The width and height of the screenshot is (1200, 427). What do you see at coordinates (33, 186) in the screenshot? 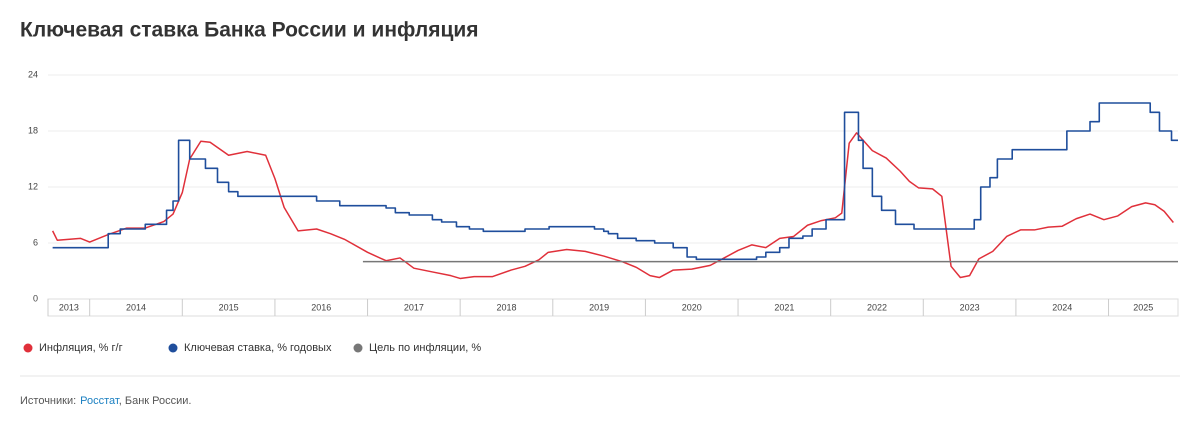
I see `y-tick-label: 12` at bounding box center [33, 186].